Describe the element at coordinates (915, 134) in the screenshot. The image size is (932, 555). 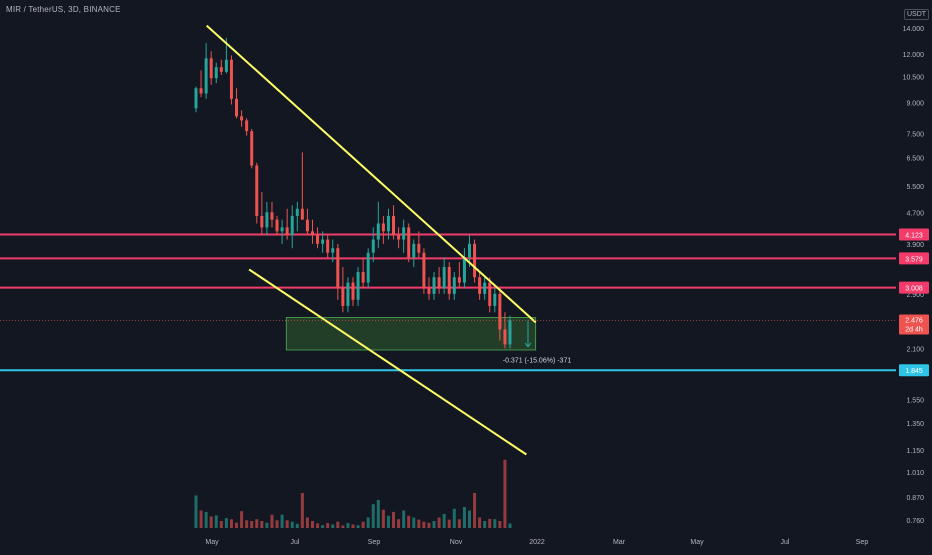
I see `price-axis-tick: 7.500` at that location.